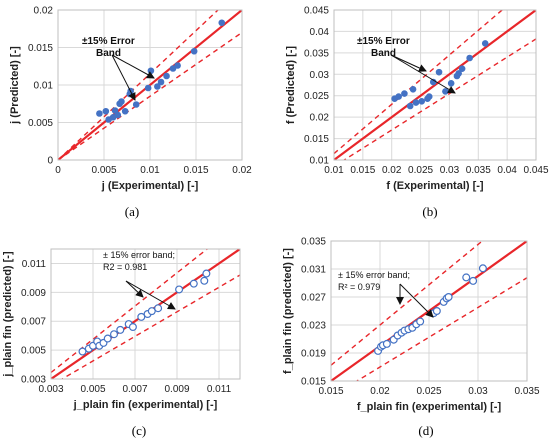  What do you see at coordinates (242, 170) in the screenshot?
I see `x-tick-label: 0.02` at bounding box center [242, 170].